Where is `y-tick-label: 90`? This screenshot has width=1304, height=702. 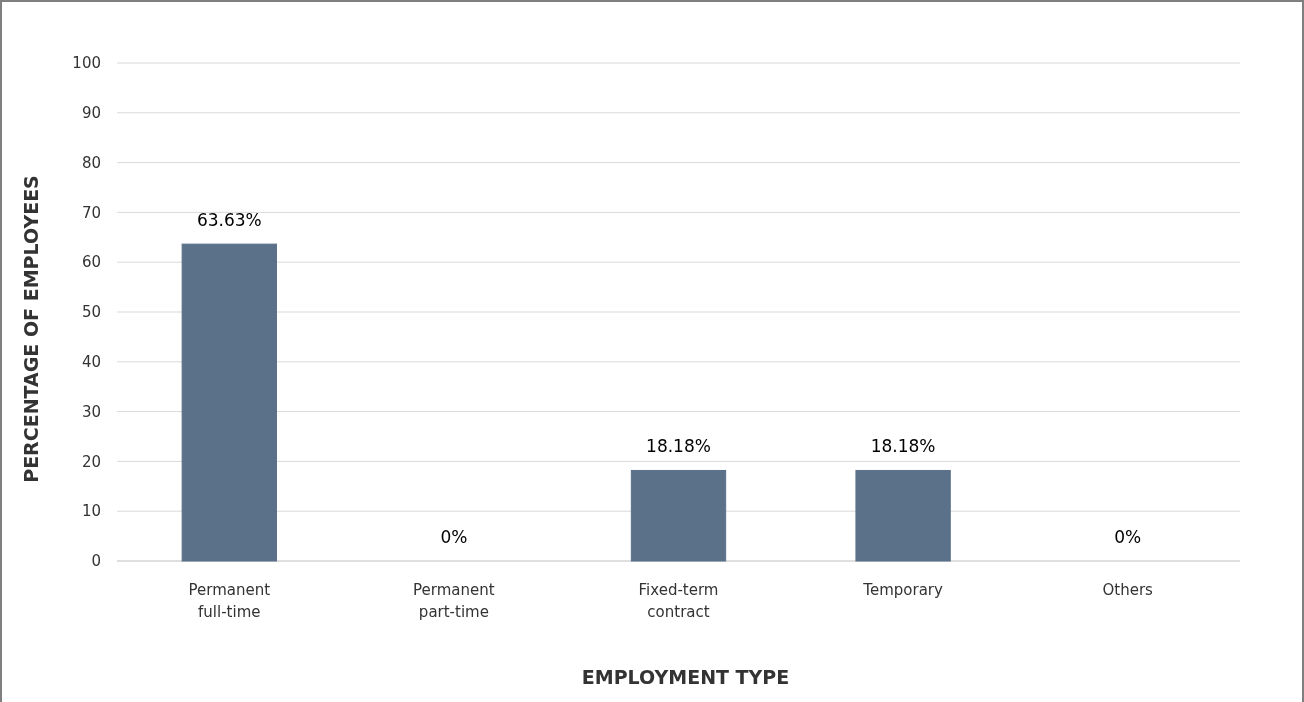
y-tick-label: 90 is located at coordinates (91, 113).